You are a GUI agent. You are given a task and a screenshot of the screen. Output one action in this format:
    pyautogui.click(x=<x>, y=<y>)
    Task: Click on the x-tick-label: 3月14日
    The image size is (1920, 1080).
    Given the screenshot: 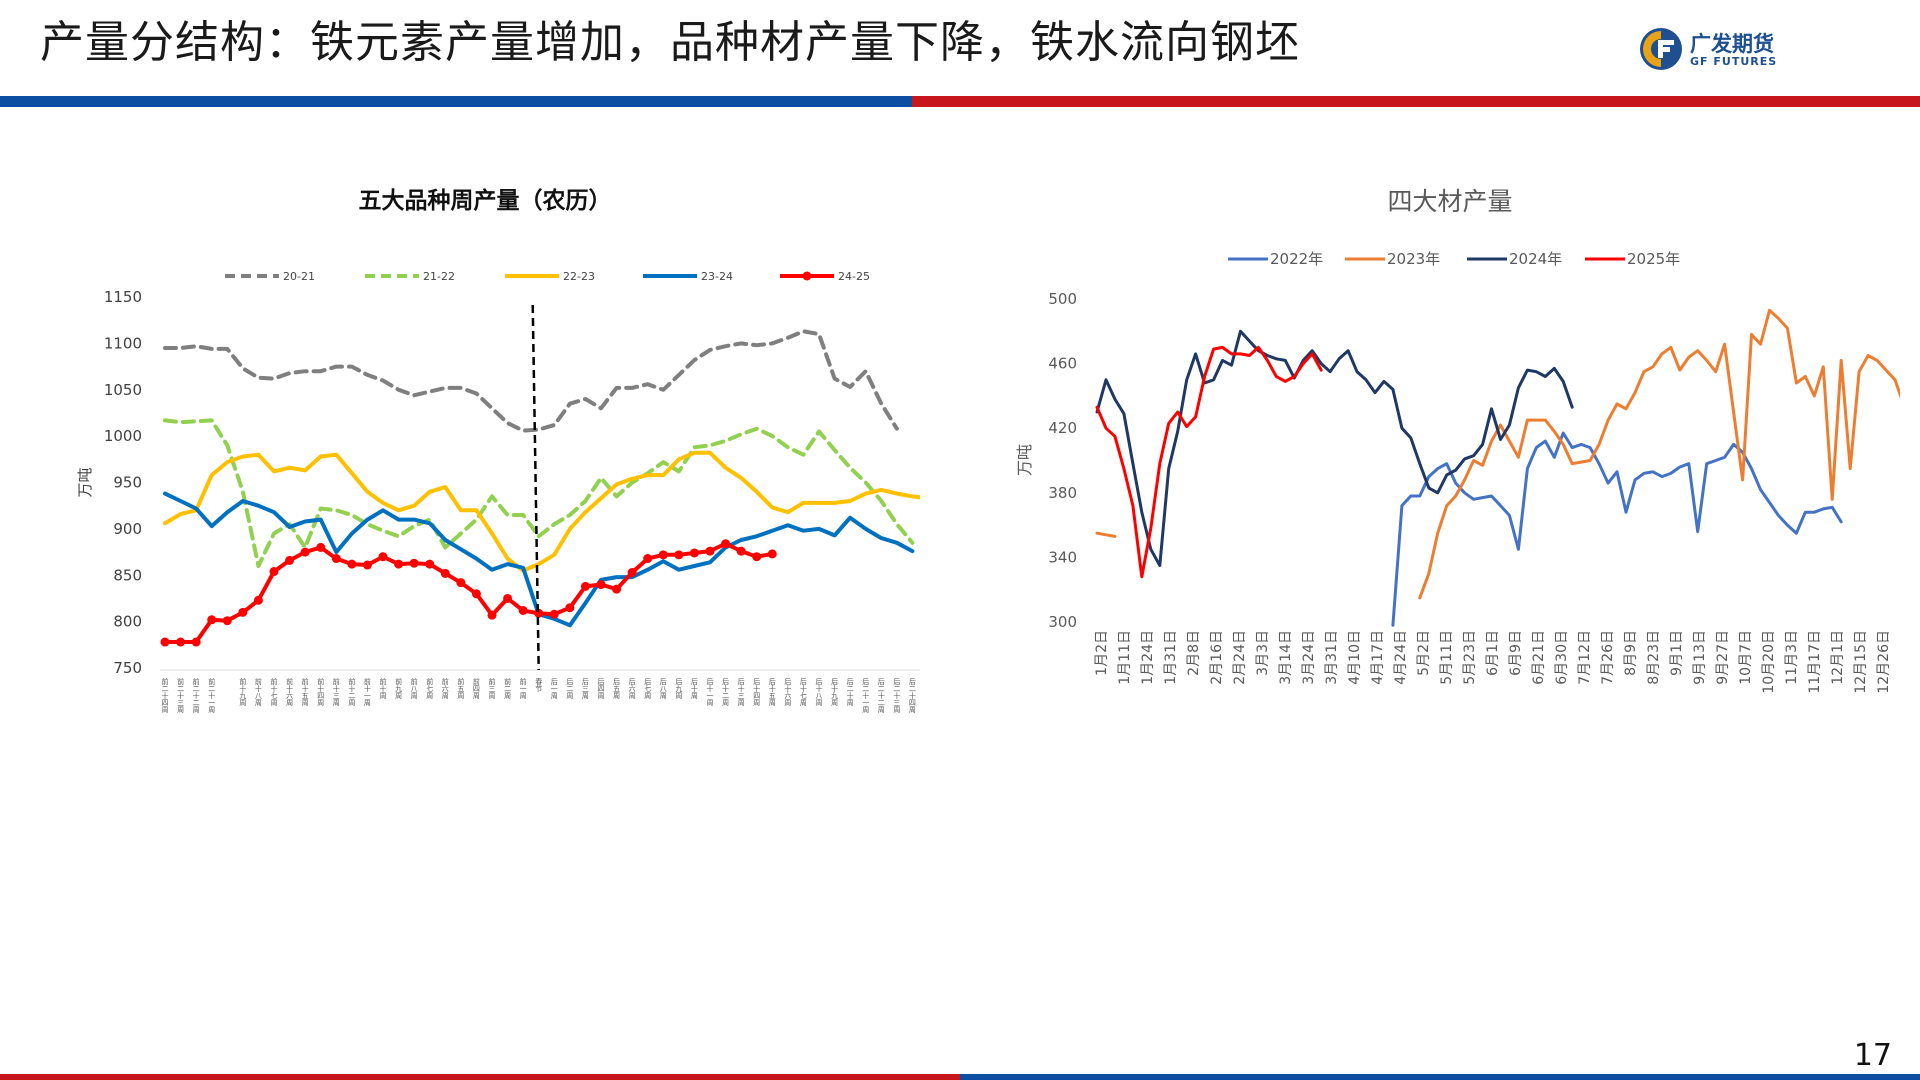 What is the action you would take?
    pyautogui.click(x=1286, y=657)
    